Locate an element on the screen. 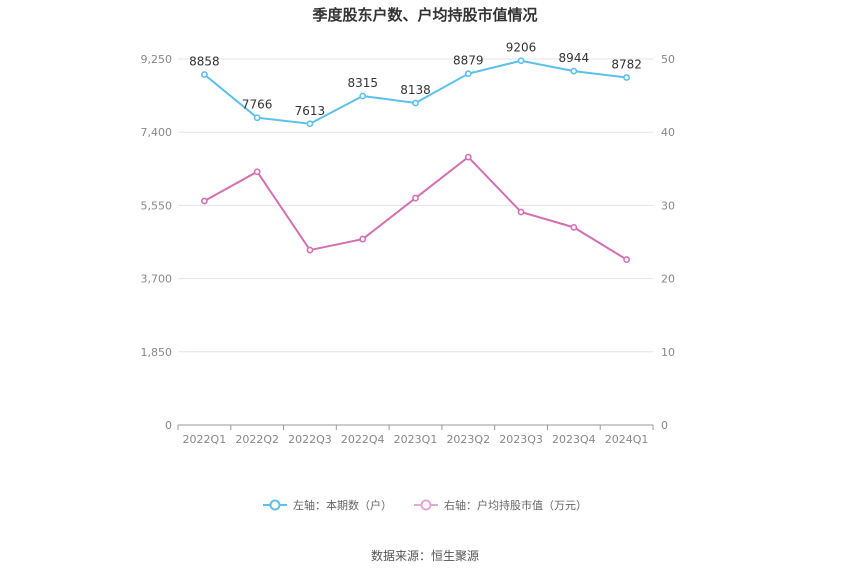 The image size is (850, 575). left-axis-tick-label: 1,850 is located at coordinates (157, 352).